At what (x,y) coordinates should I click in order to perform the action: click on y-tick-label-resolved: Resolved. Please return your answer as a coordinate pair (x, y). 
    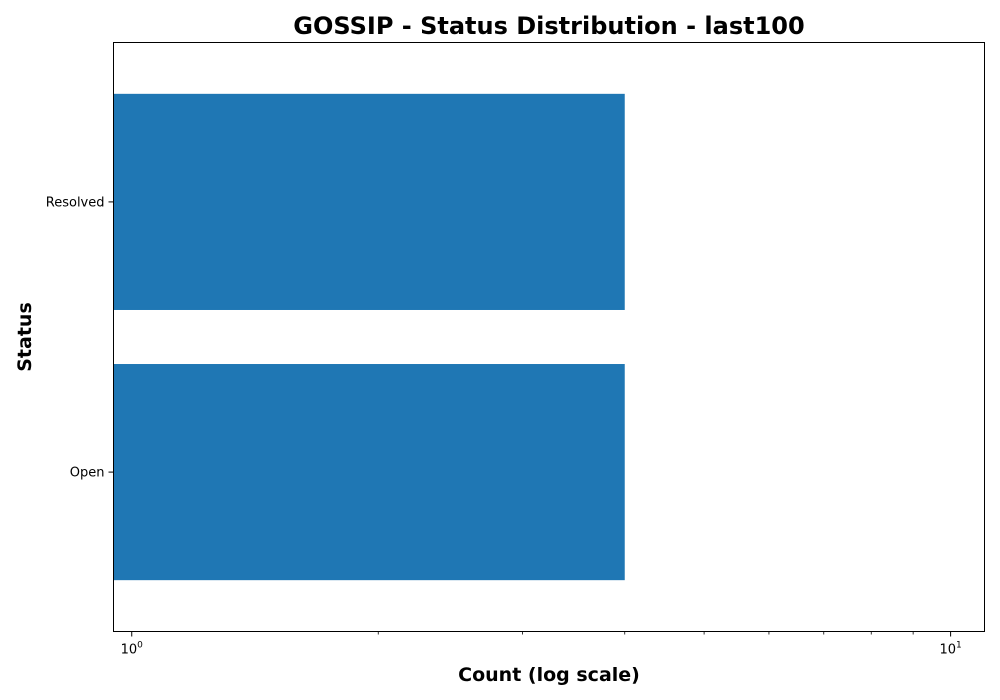
    Looking at the image, I should click on (75, 202).